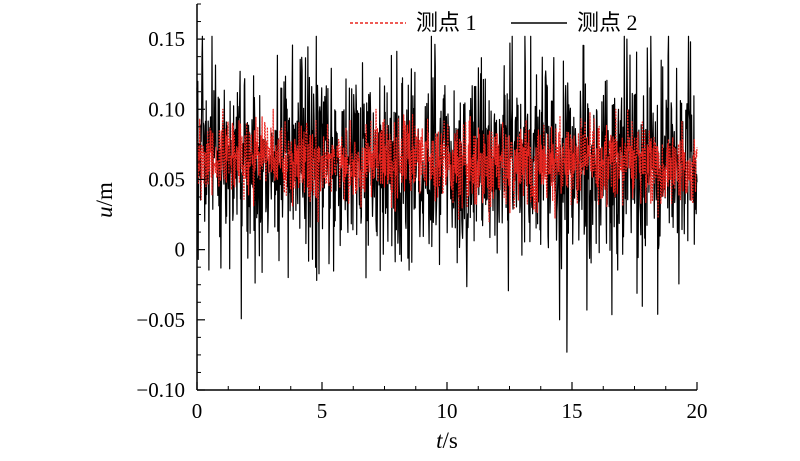 The width and height of the screenshot is (800, 461). I want to click on legend-label-measure-point-2: 测点 2, so click(607, 22).